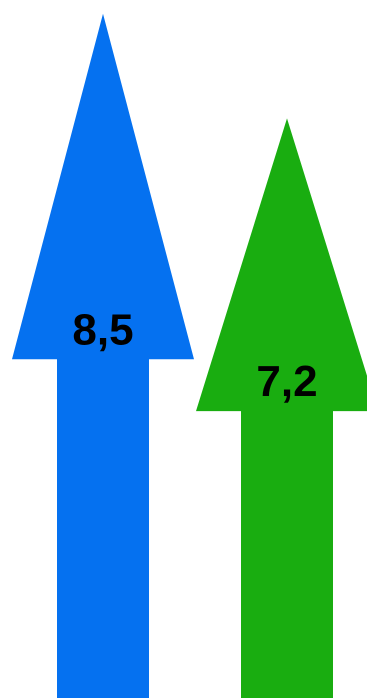 Image resolution: width=367 pixels, height=698 pixels. What do you see at coordinates (286, 381) in the screenshot?
I see `value-label-2: 7,2` at bounding box center [286, 381].